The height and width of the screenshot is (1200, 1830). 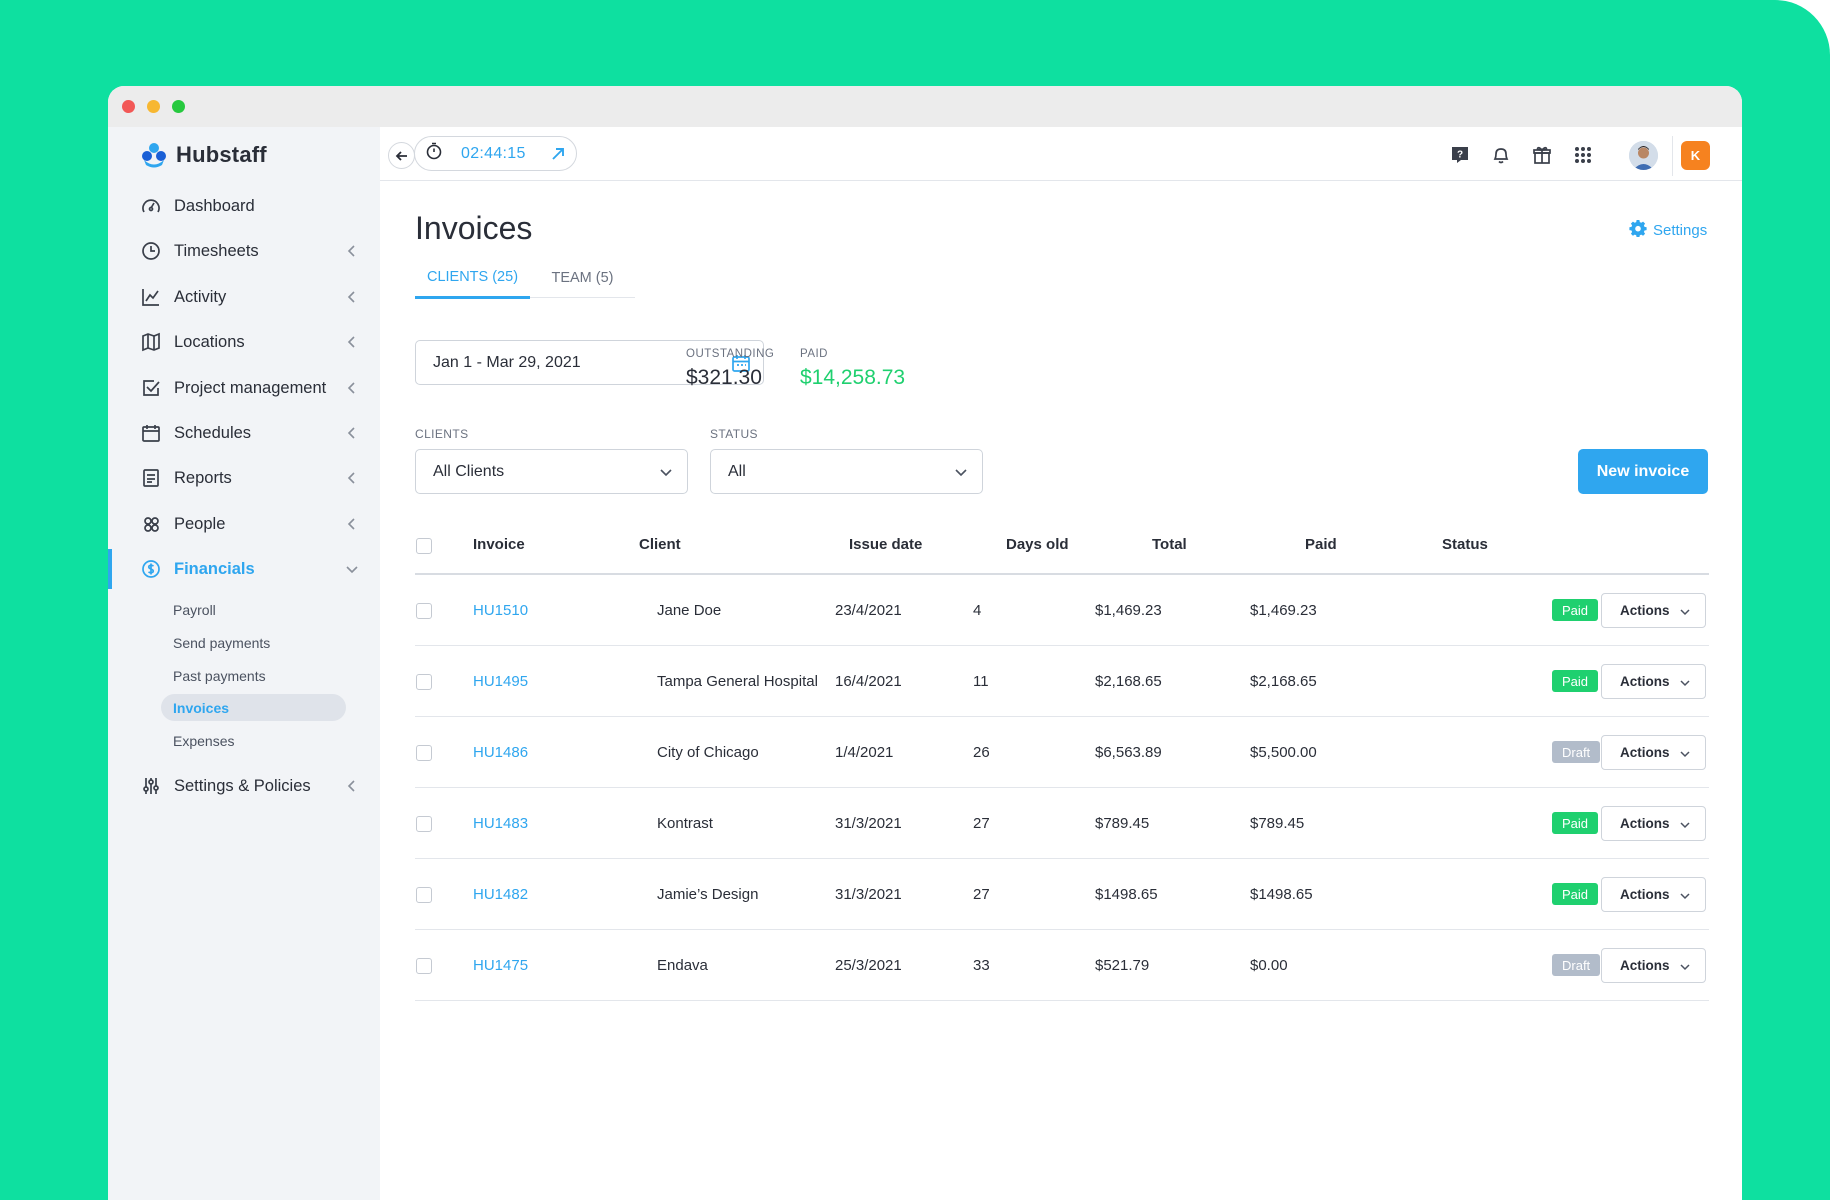 What do you see at coordinates (214, 205) in the screenshot?
I see `sidebar-item-label: Dashboard` at bounding box center [214, 205].